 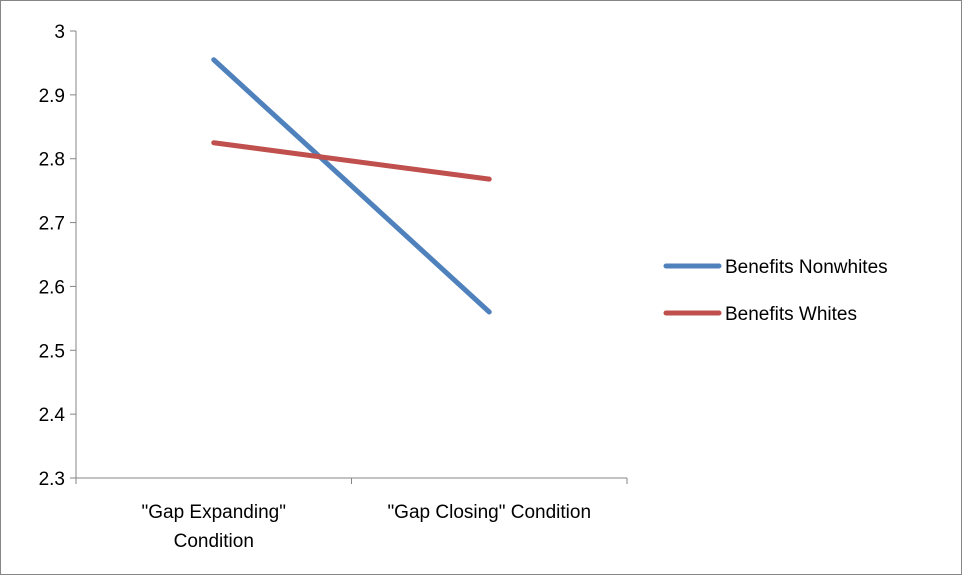 I want to click on x-tick-label: Condition, so click(x=214, y=541).